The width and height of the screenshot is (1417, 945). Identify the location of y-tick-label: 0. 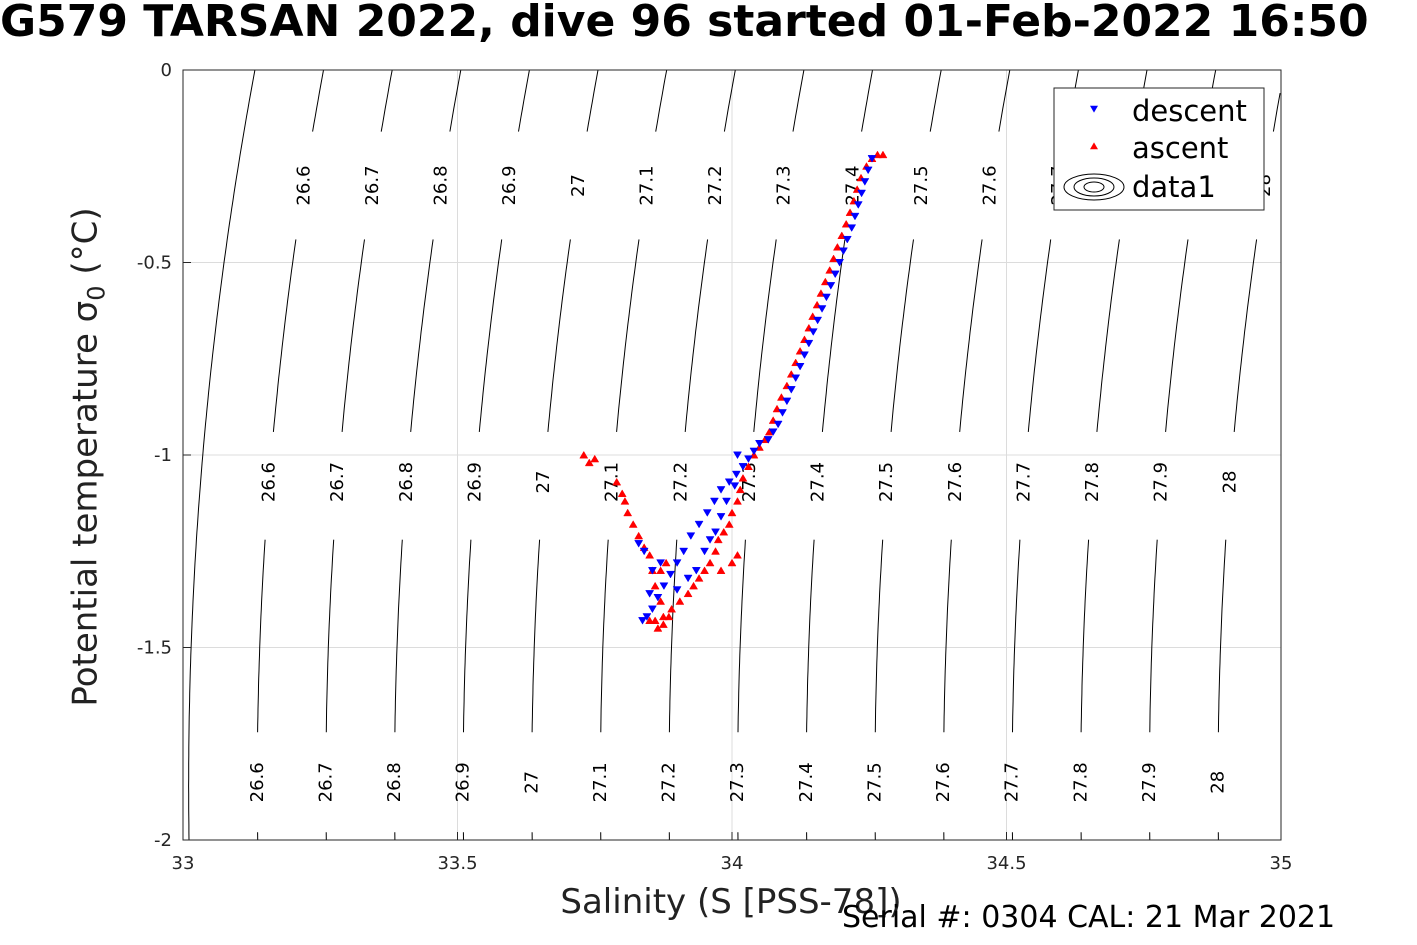
(166, 70).